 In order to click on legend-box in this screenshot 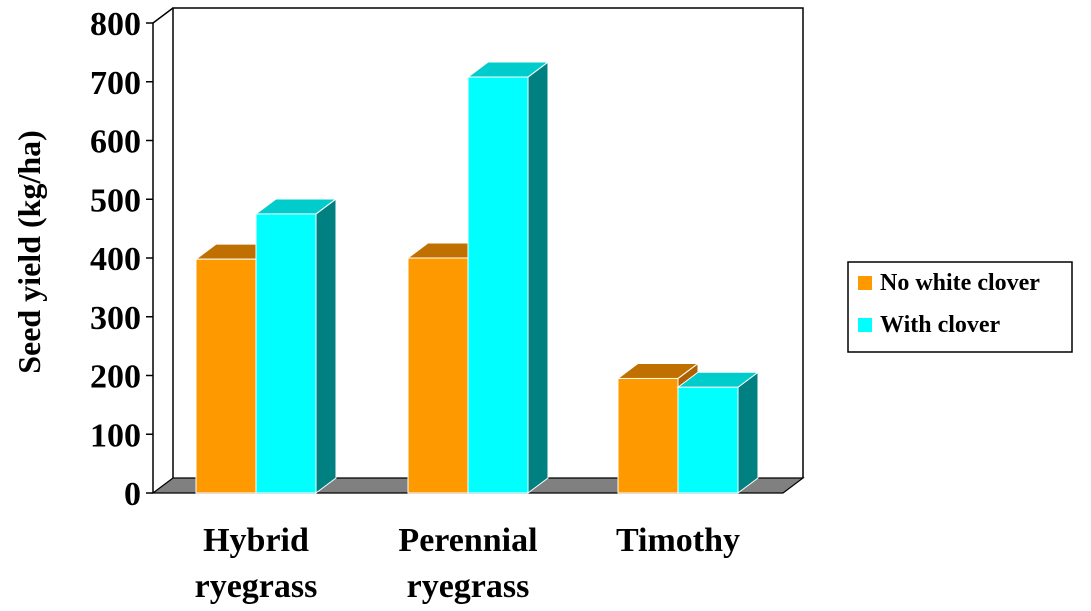, I will do `click(960, 307)`.